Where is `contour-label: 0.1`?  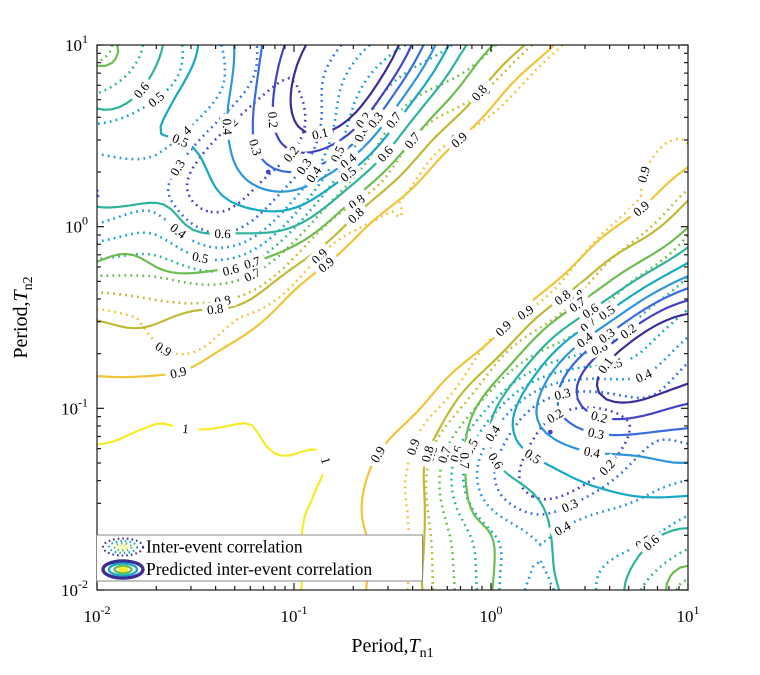 contour-label: 0.1 is located at coordinates (320, 133).